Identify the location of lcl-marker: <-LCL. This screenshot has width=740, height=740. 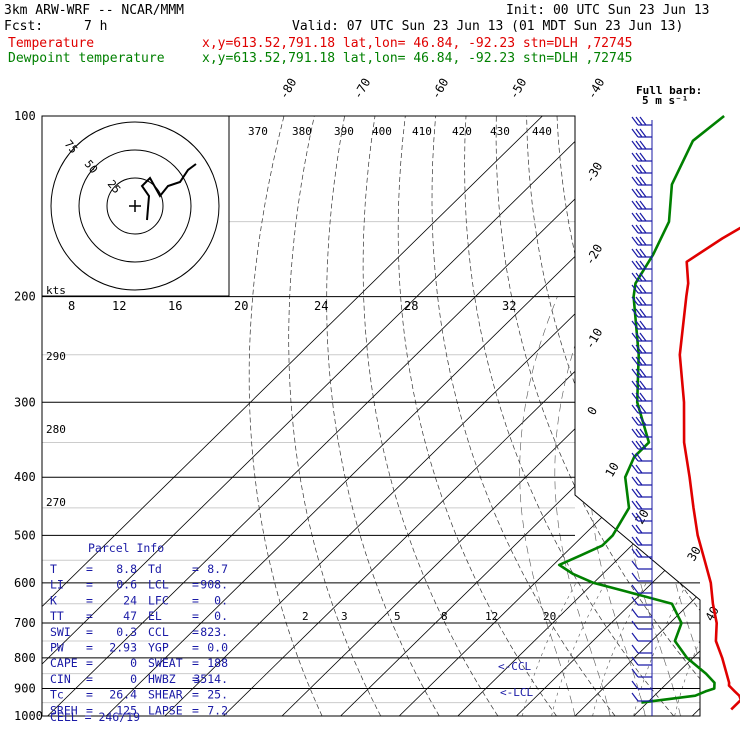
(516, 692).